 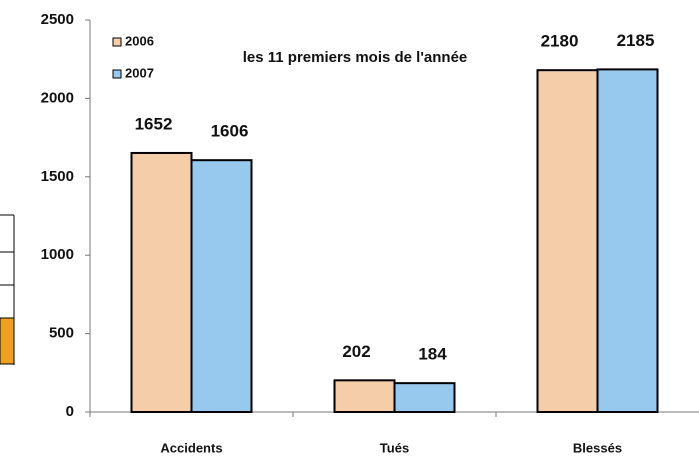 What do you see at coordinates (355, 57) in the screenshot?
I see `chart-subtitle: les 11 premiers mois de l'année` at bounding box center [355, 57].